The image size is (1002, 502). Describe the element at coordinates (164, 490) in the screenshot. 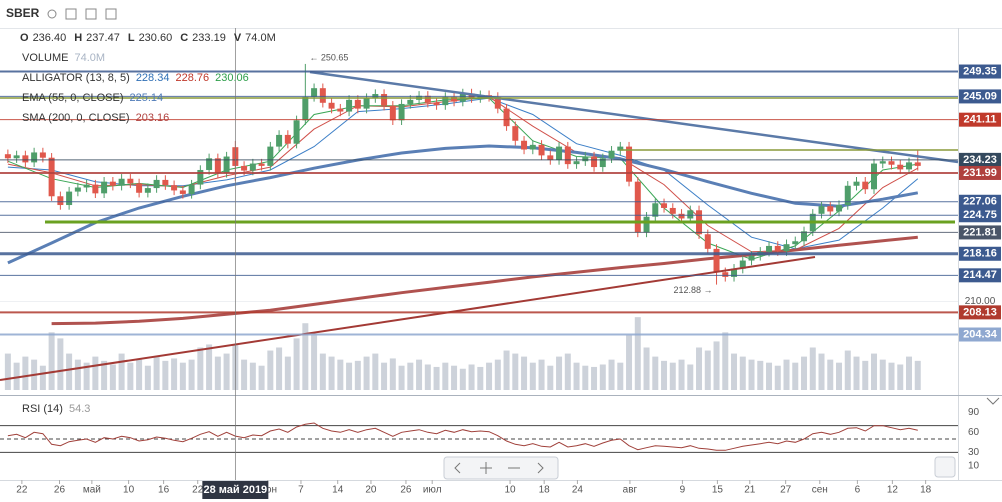

I see `x-tick-label: 16` at that location.